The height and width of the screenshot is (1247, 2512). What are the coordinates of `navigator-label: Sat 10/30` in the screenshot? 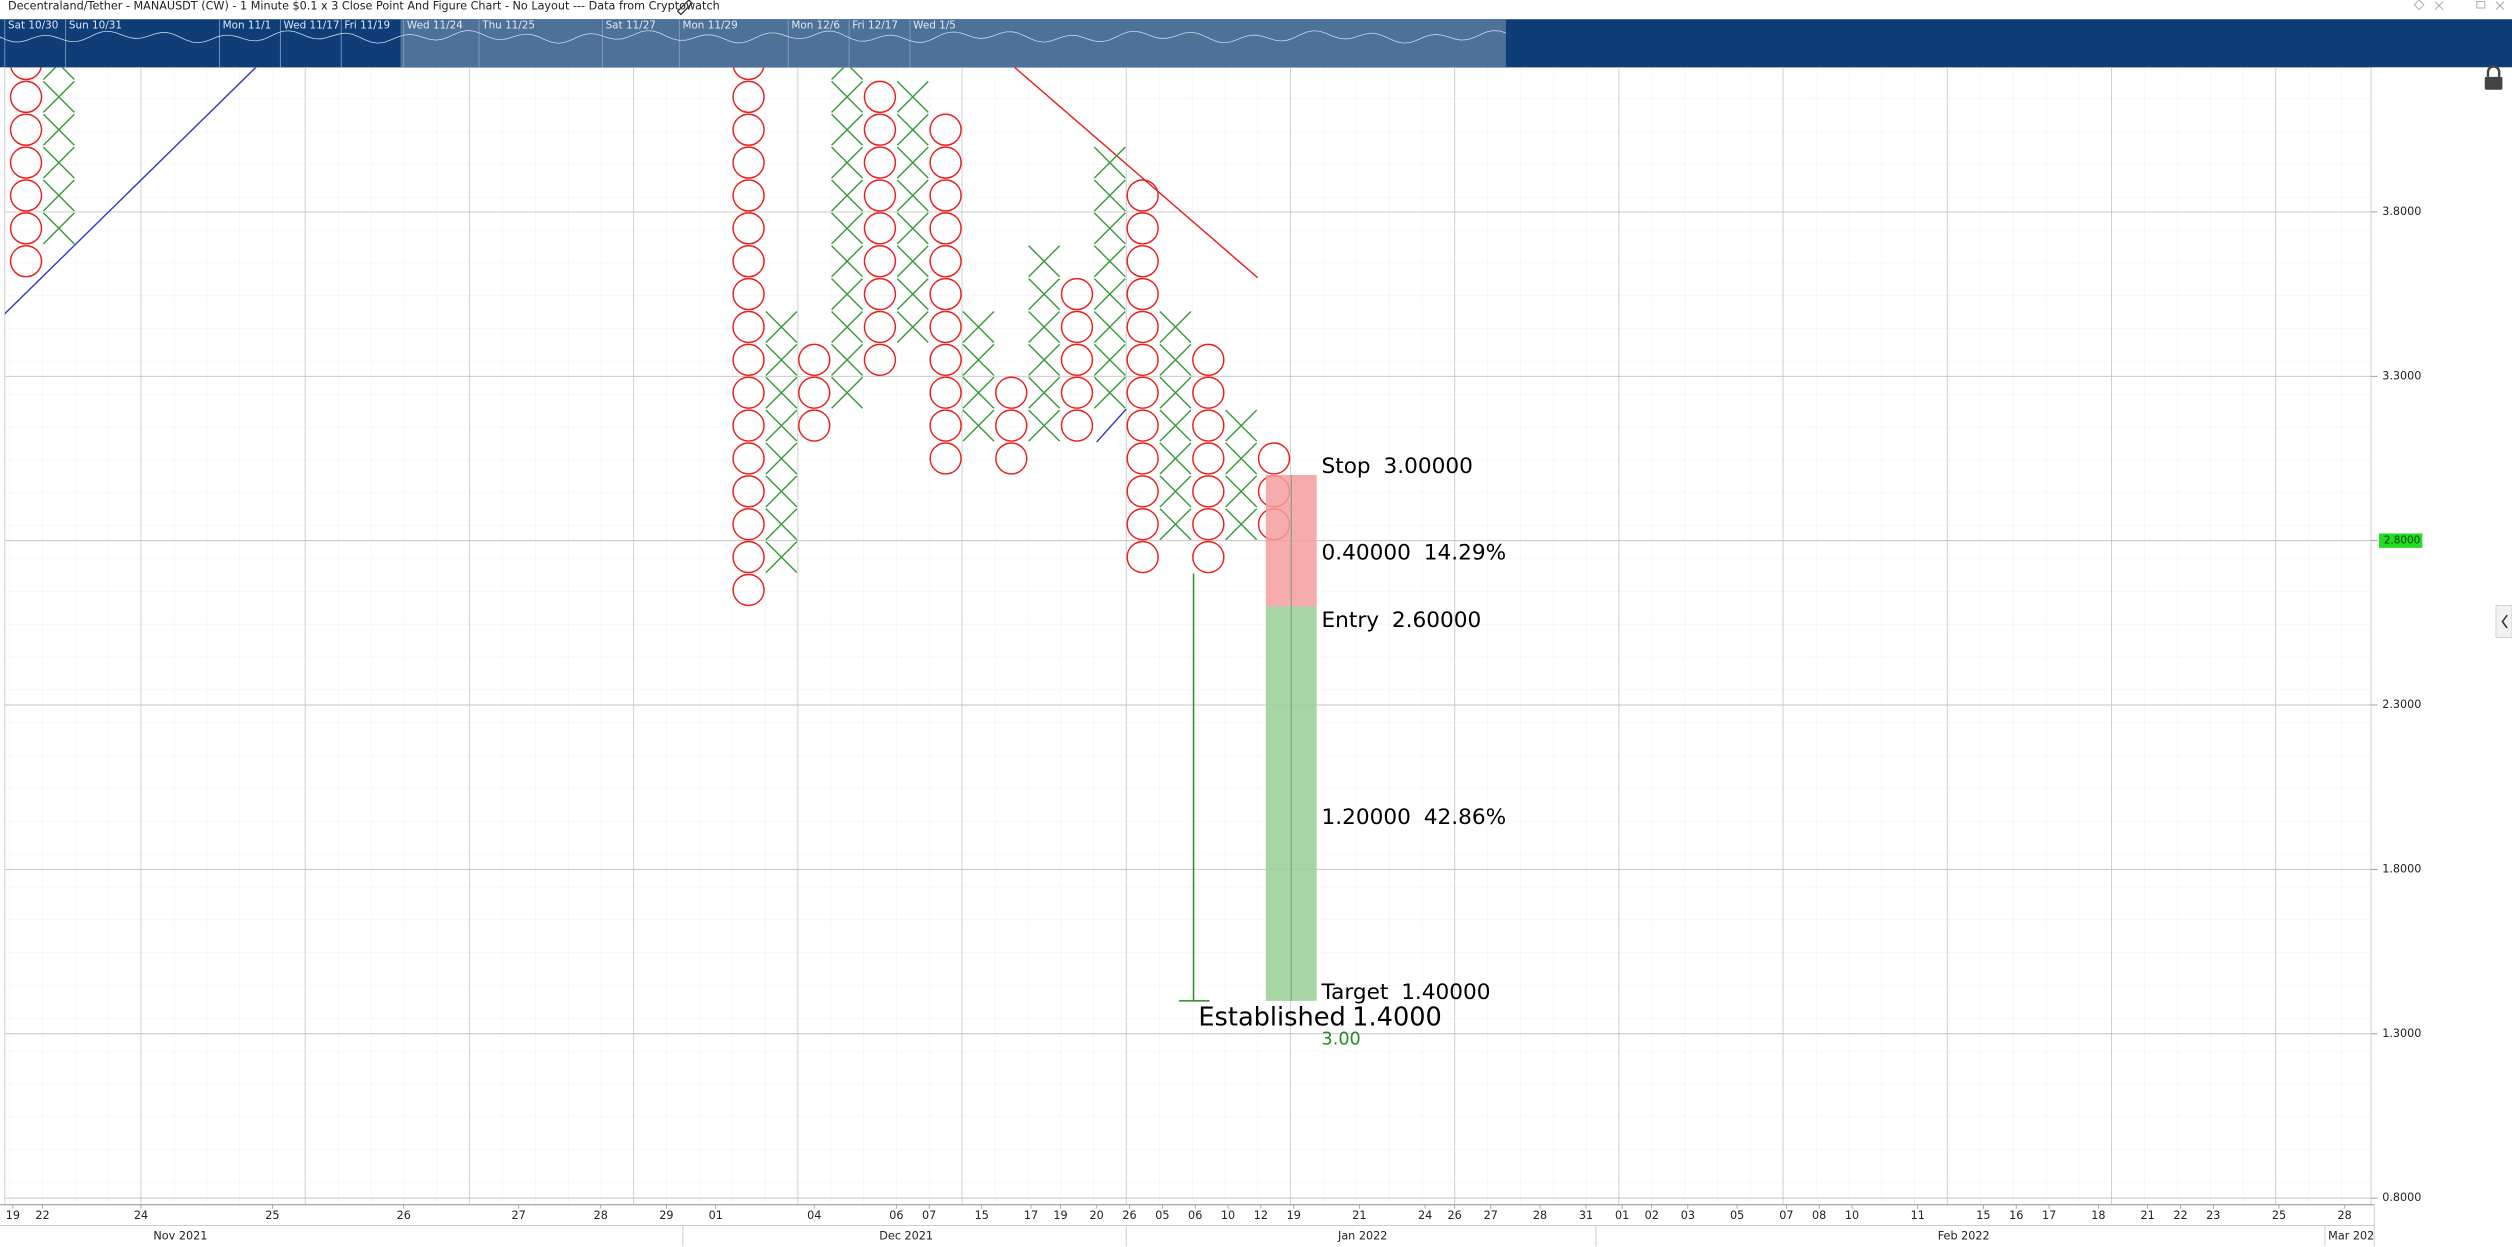 It's located at (33, 26).